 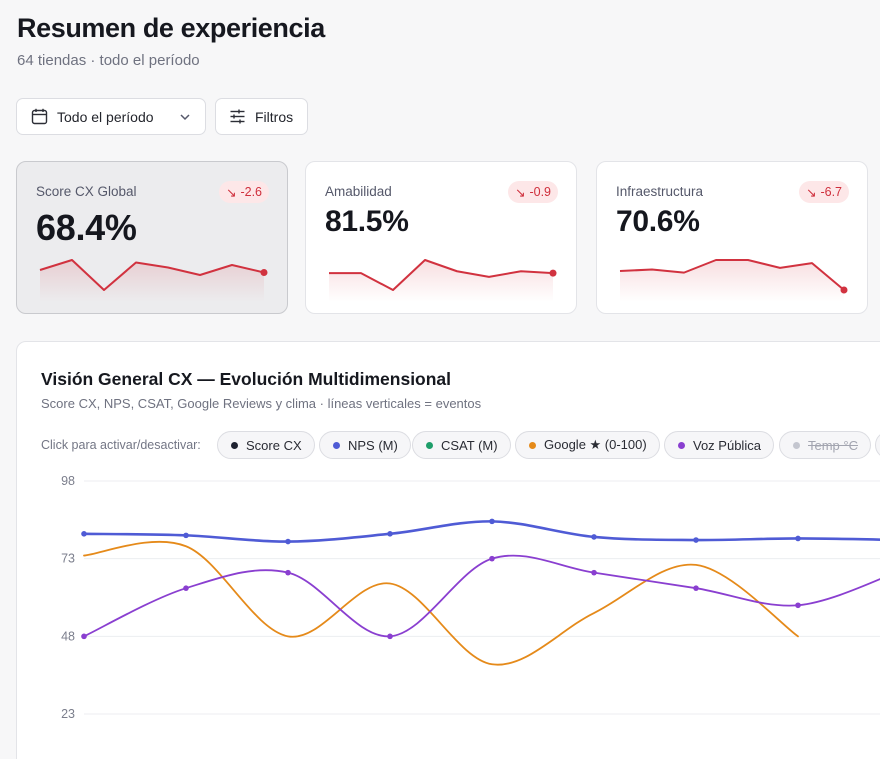 What do you see at coordinates (105, 116) in the screenshot?
I see `period-dropdown-label: Todo el período` at bounding box center [105, 116].